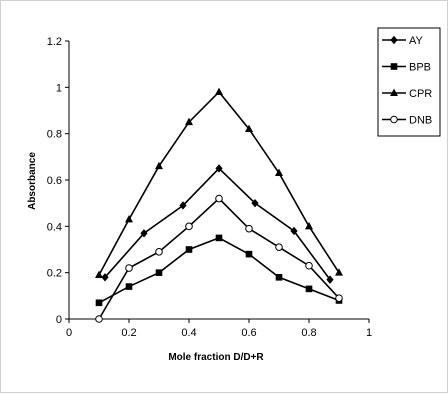 Image resolution: width=448 pixels, height=394 pixels. What do you see at coordinates (394, 92) in the screenshot?
I see `legend-marker-cpr` at bounding box center [394, 92].